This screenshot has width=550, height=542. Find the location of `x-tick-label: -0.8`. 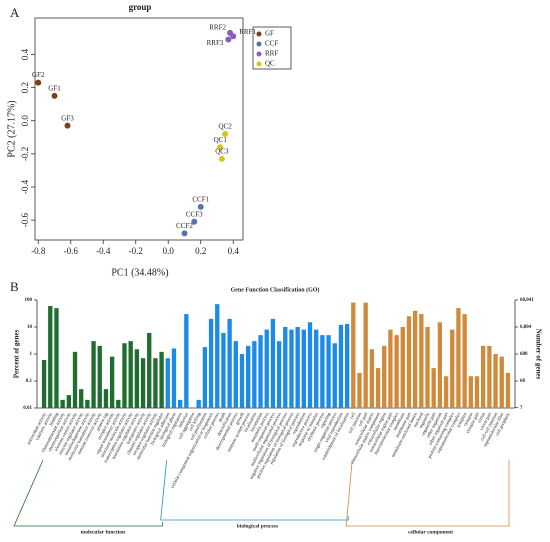

x-tick-label: -0.8 is located at coordinates (38, 251).